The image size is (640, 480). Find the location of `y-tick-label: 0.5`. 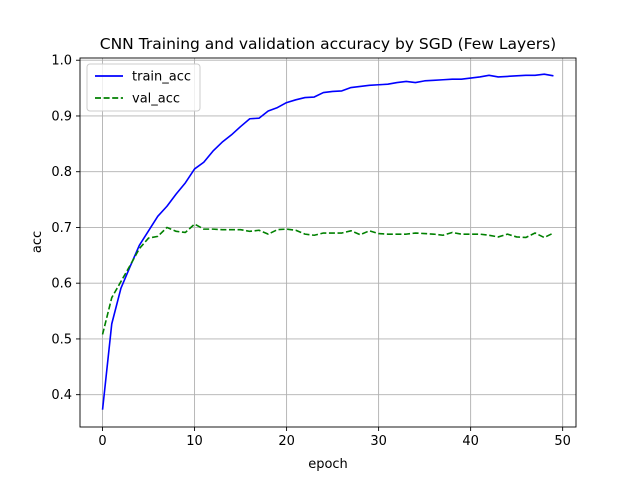

y-tick-label: 0.5 is located at coordinates (61, 339).